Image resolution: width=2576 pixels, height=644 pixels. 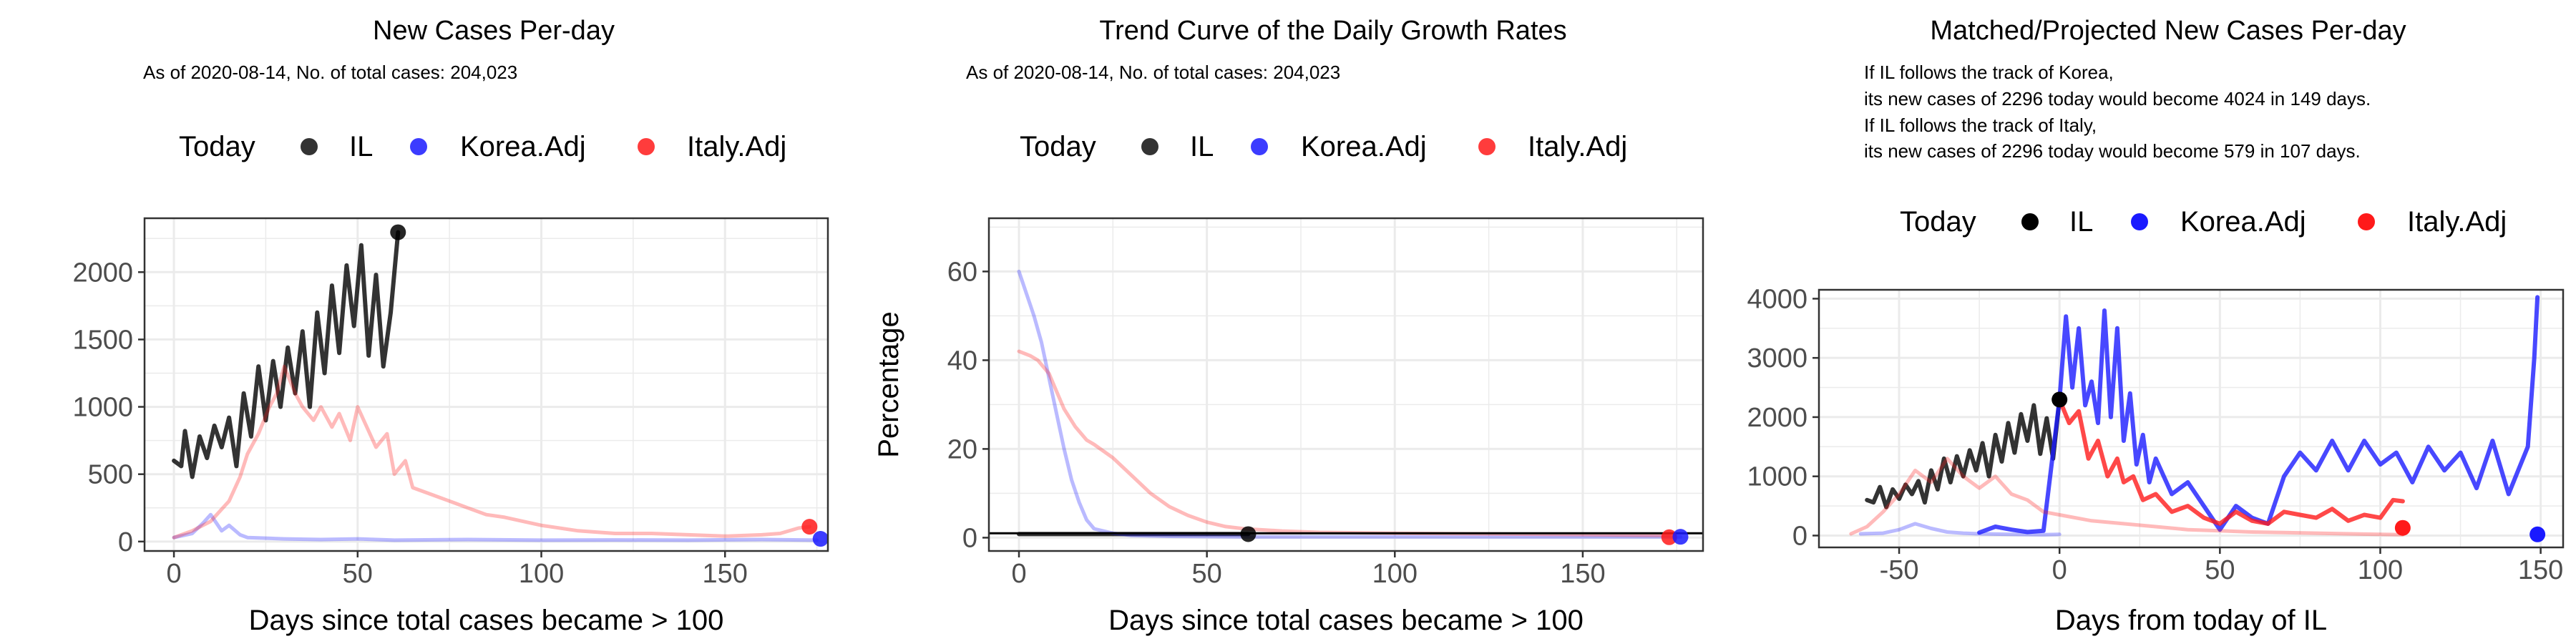 I want to click on y-axis-title: Percentage, so click(x=888, y=384).